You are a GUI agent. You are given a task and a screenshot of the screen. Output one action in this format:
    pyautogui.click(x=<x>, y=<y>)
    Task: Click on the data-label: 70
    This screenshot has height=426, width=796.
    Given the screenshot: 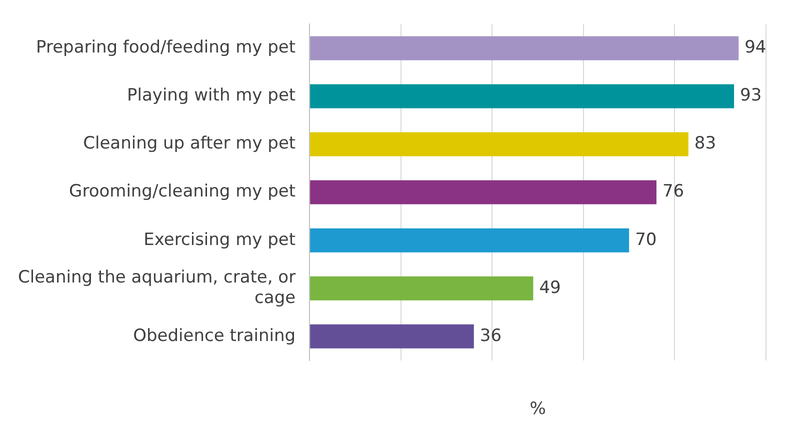 What is the action you would take?
    pyautogui.click(x=646, y=240)
    